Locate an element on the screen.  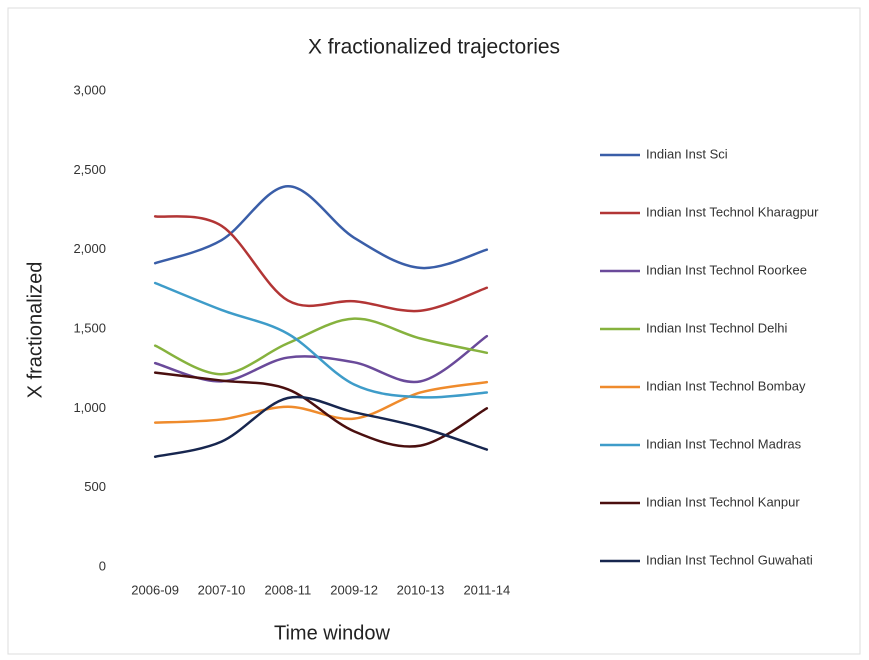
x-tick-label: 2011-14 is located at coordinates (486, 589).